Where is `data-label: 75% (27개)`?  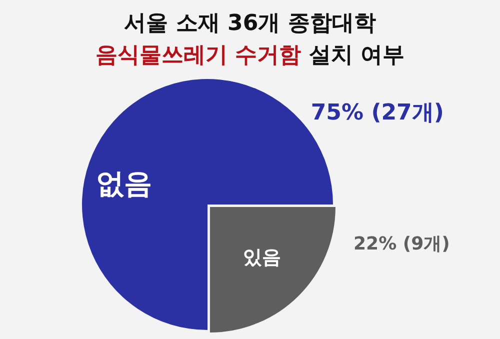
data-label: 75% (27개) is located at coordinates (377, 113).